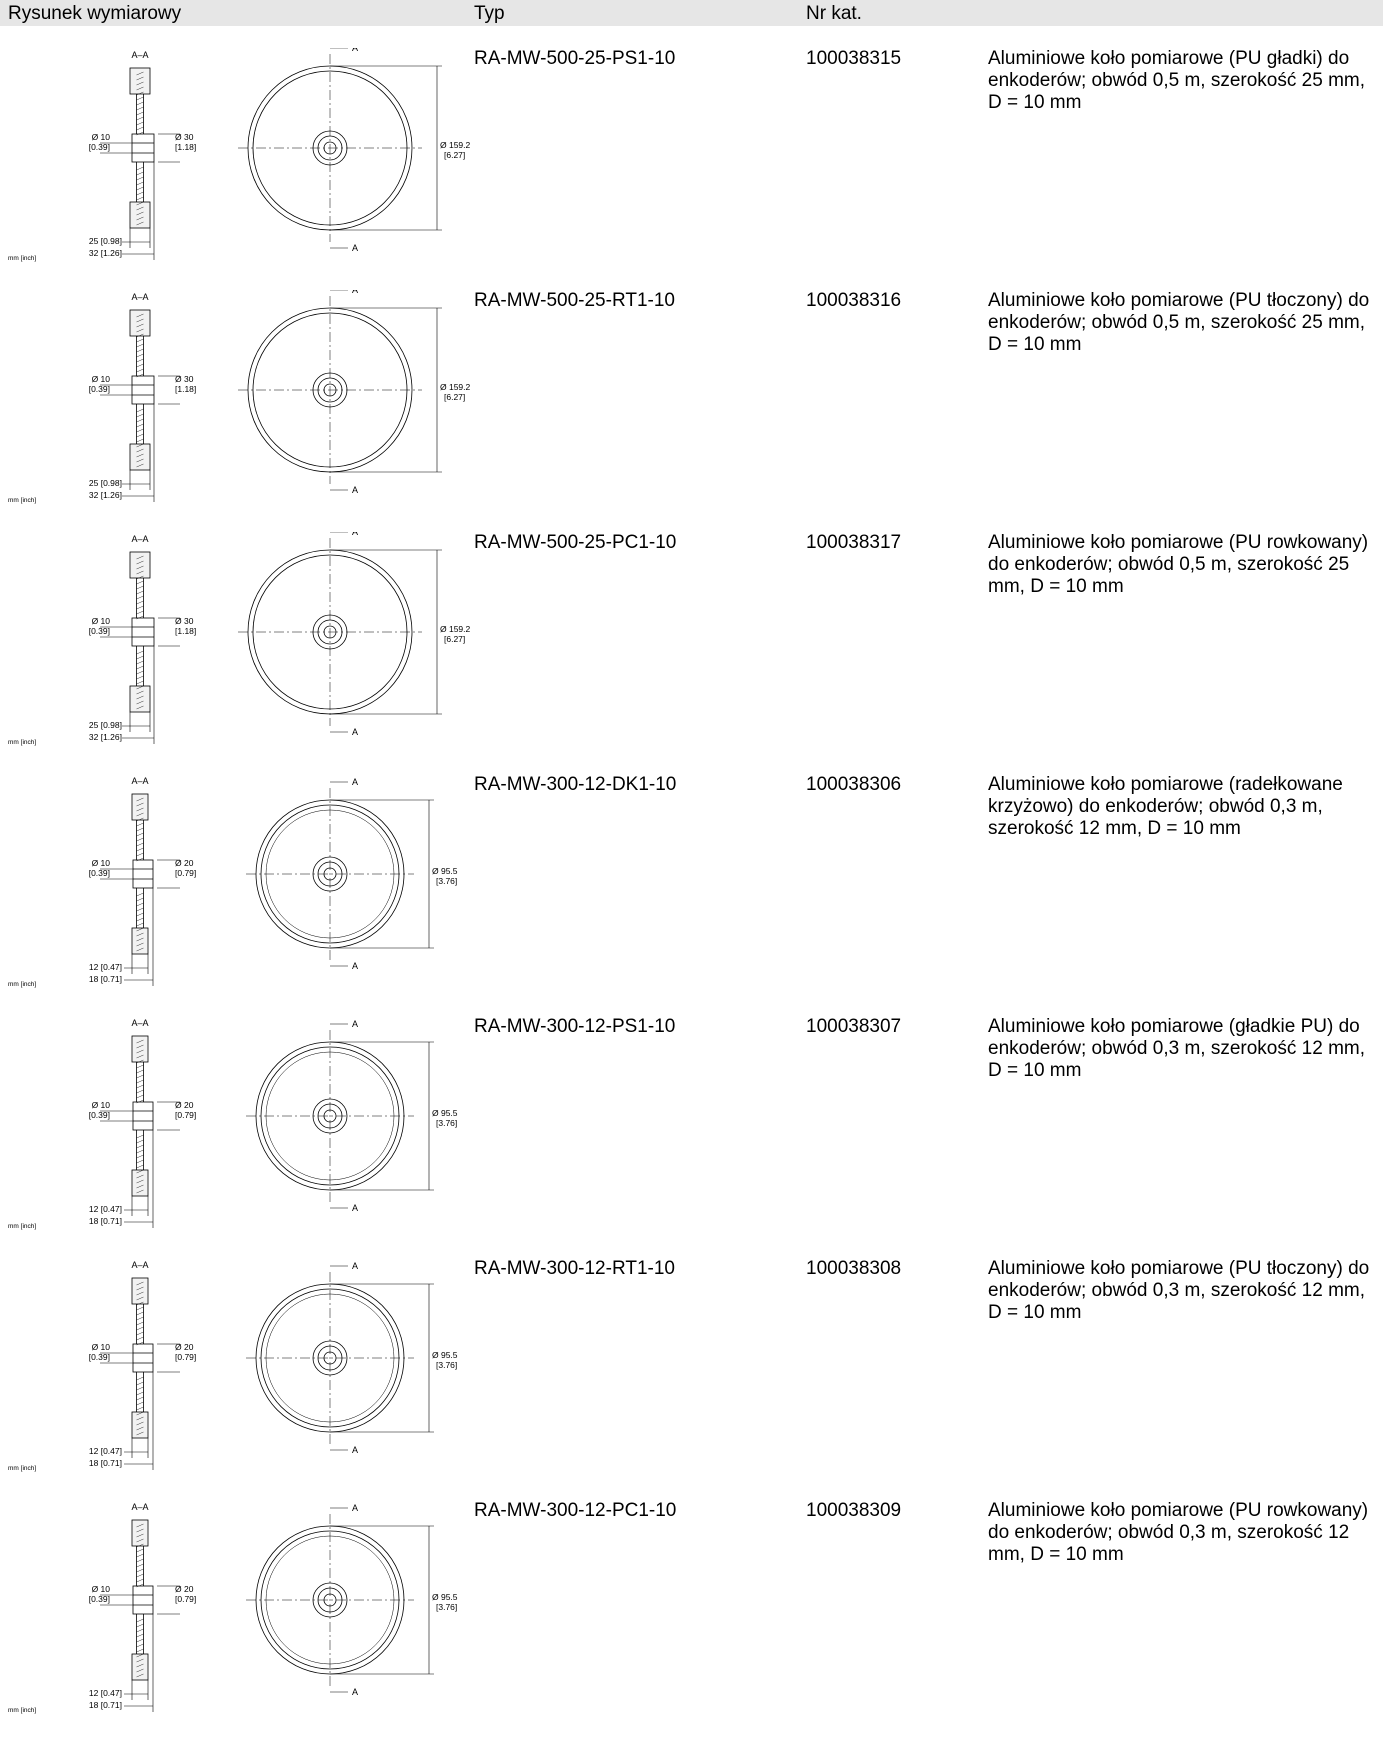 Image resolution: width=1383 pixels, height=1740 pixels. I want to click on catalog-number: 100038315, so click(854, 58).